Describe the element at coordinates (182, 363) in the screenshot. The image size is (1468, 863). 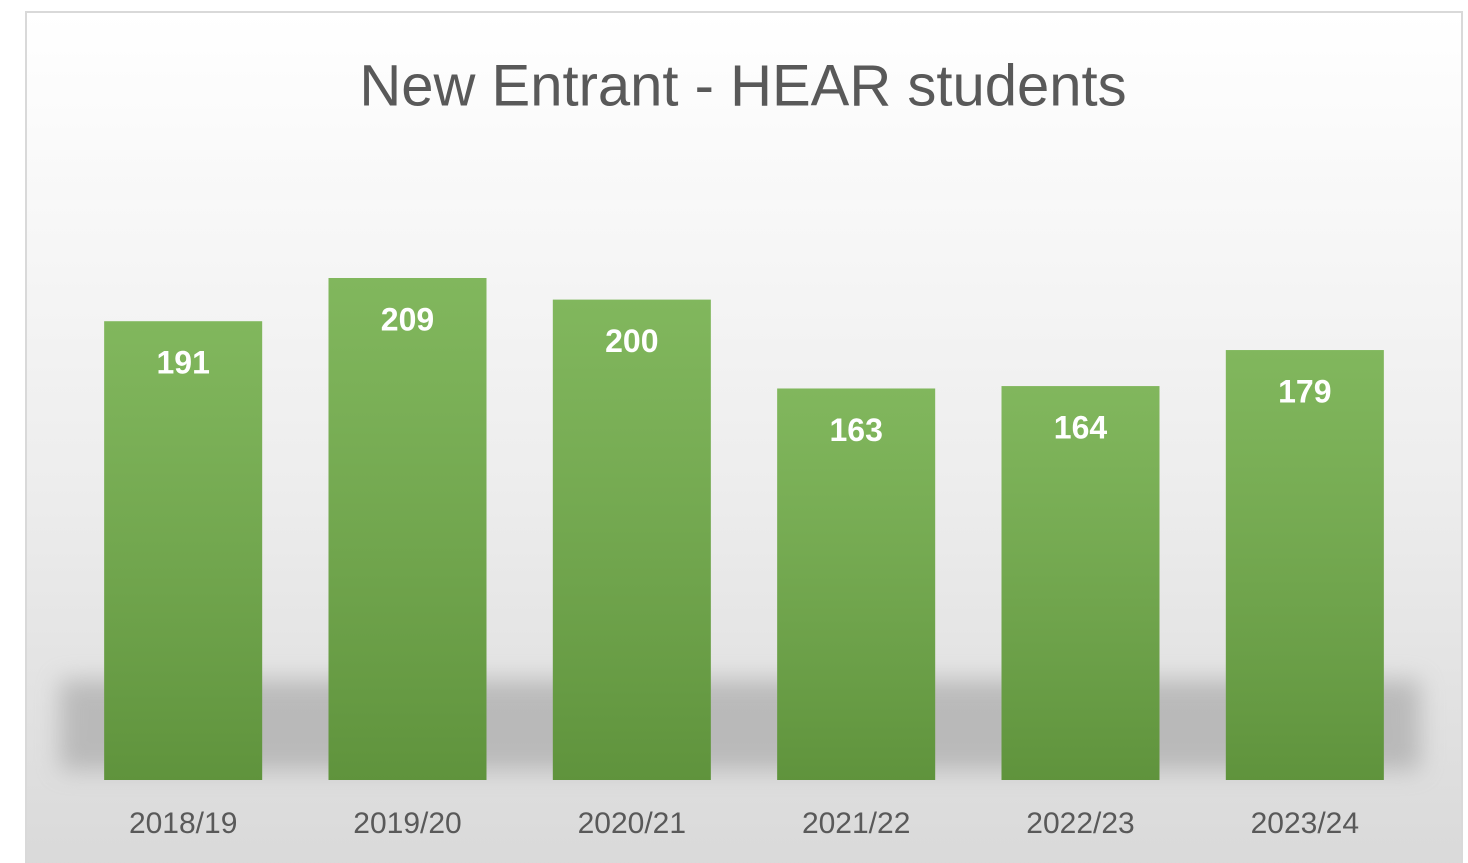
I see `data-label: 191` at that location.